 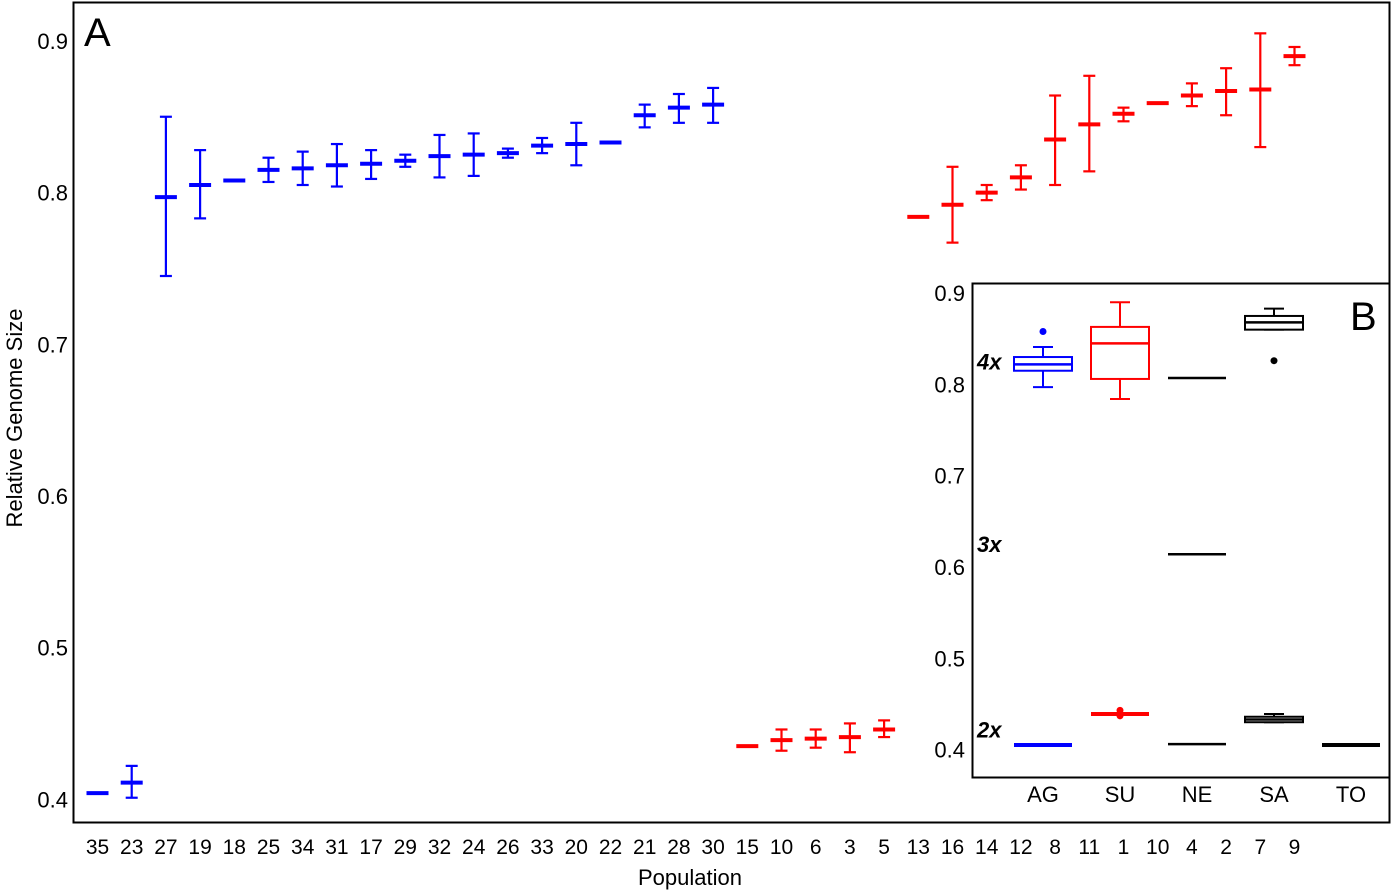 I want to click on panel-a-x-tick-label: 4, so click(x=1192, y=847).